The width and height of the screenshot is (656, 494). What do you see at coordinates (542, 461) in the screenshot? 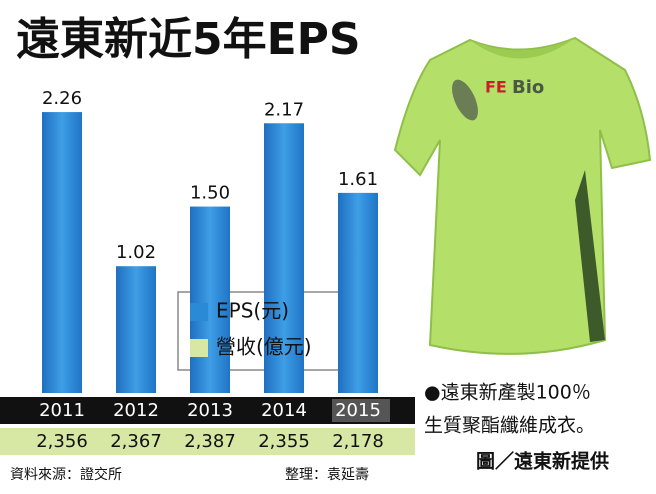
I see `credit: 圖／遠東新提供` at bounding box center [542, 461].